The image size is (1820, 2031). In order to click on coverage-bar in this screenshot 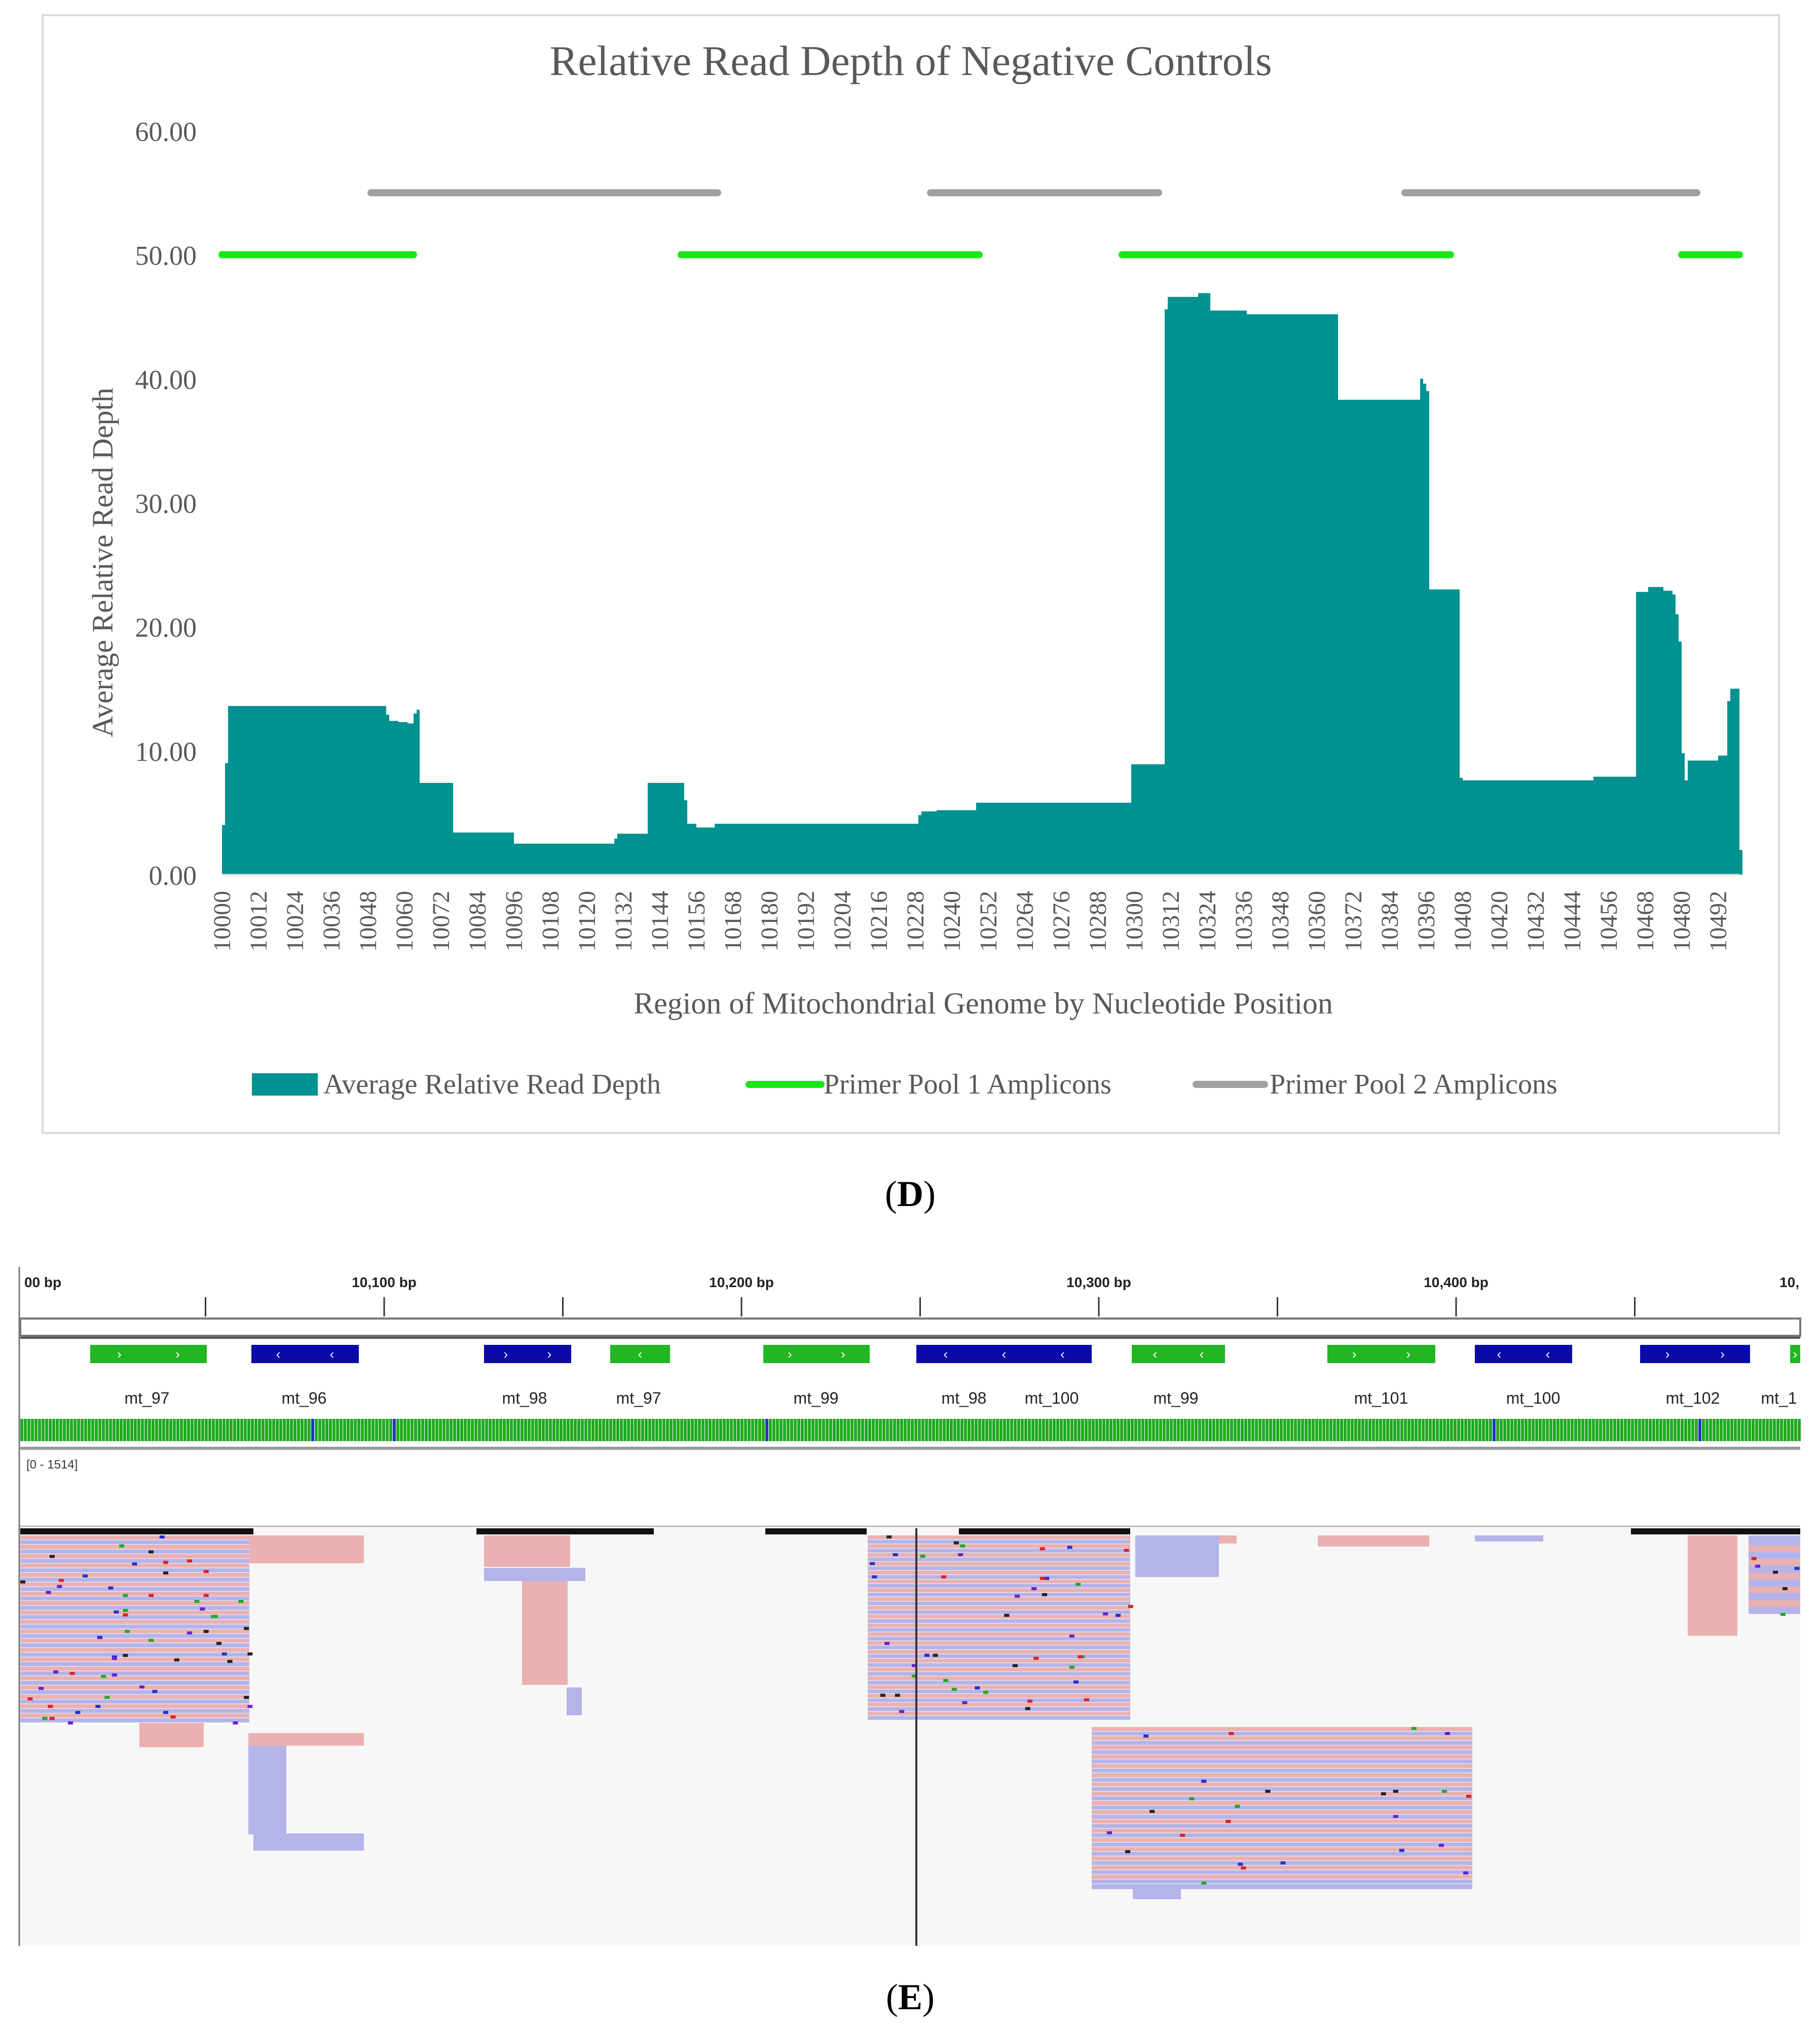, I will do `click(565, 1531)`.